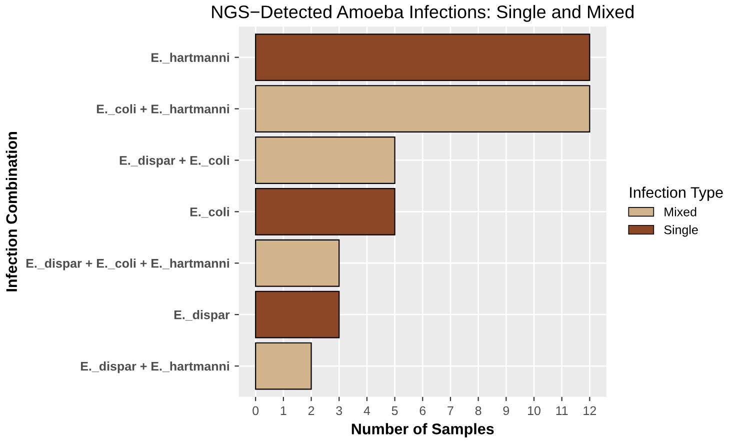  I want to click on x-tick-label: 7, so click(451, 410).